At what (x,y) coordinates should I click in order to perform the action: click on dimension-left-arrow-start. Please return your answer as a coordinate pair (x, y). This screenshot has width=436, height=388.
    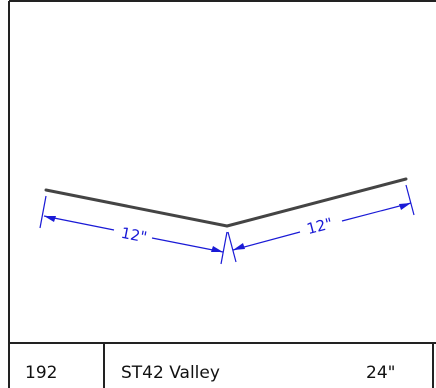
    Looking at the image, I should click on (50, 219).